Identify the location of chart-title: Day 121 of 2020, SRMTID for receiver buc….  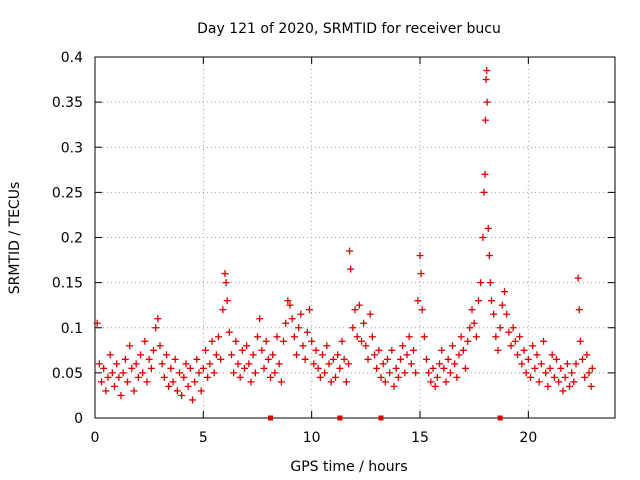
(349, 29).